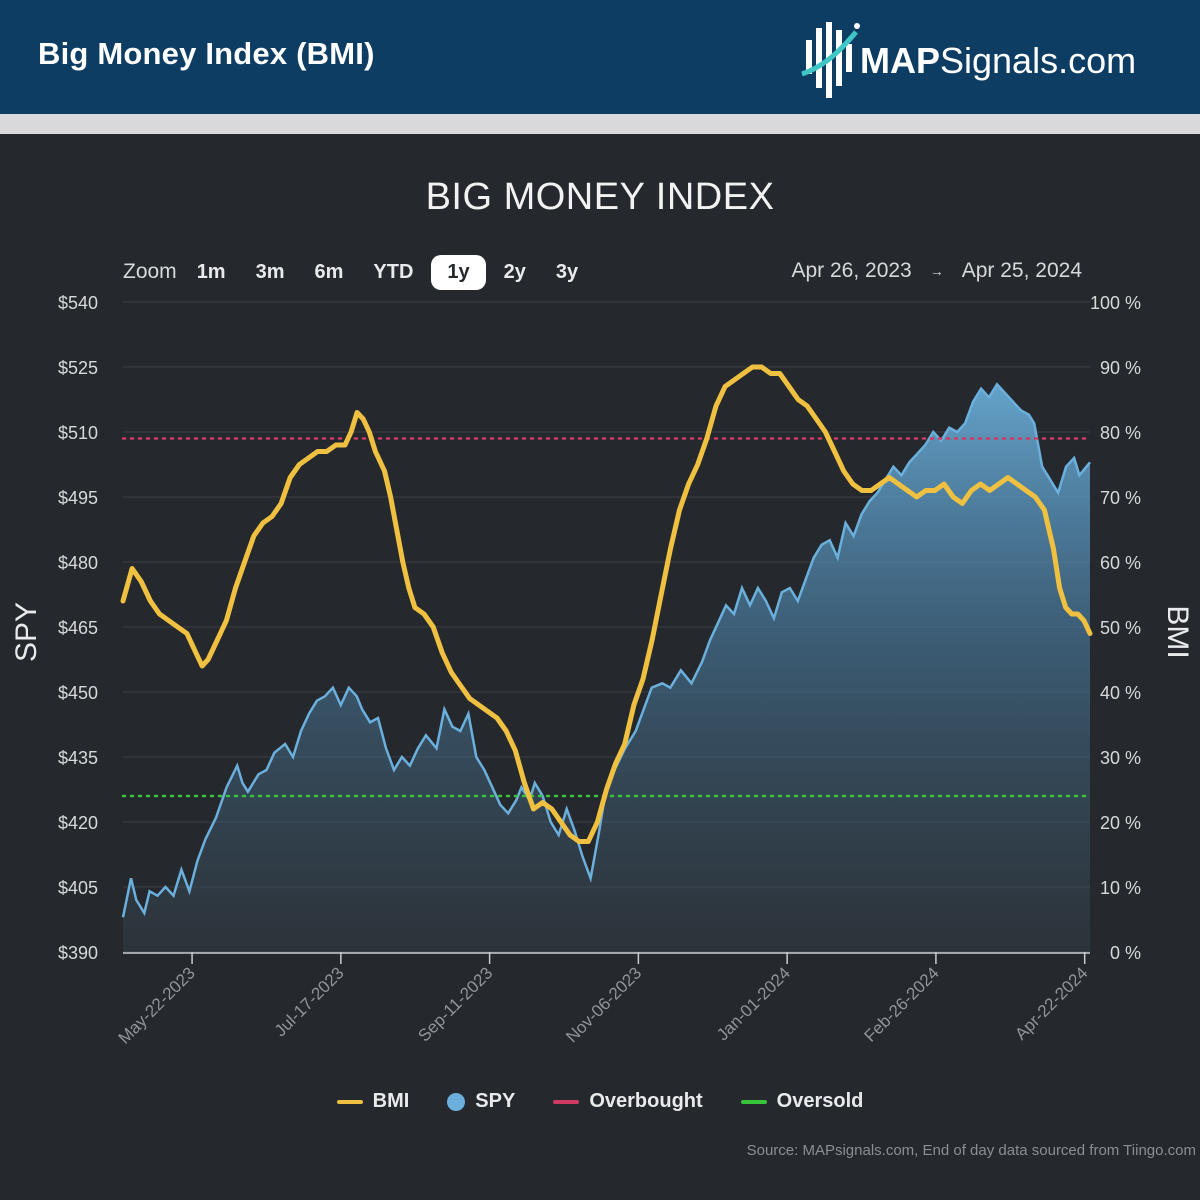  I want to click on legend-label-overbought: Overbought, so click(646, 1101).